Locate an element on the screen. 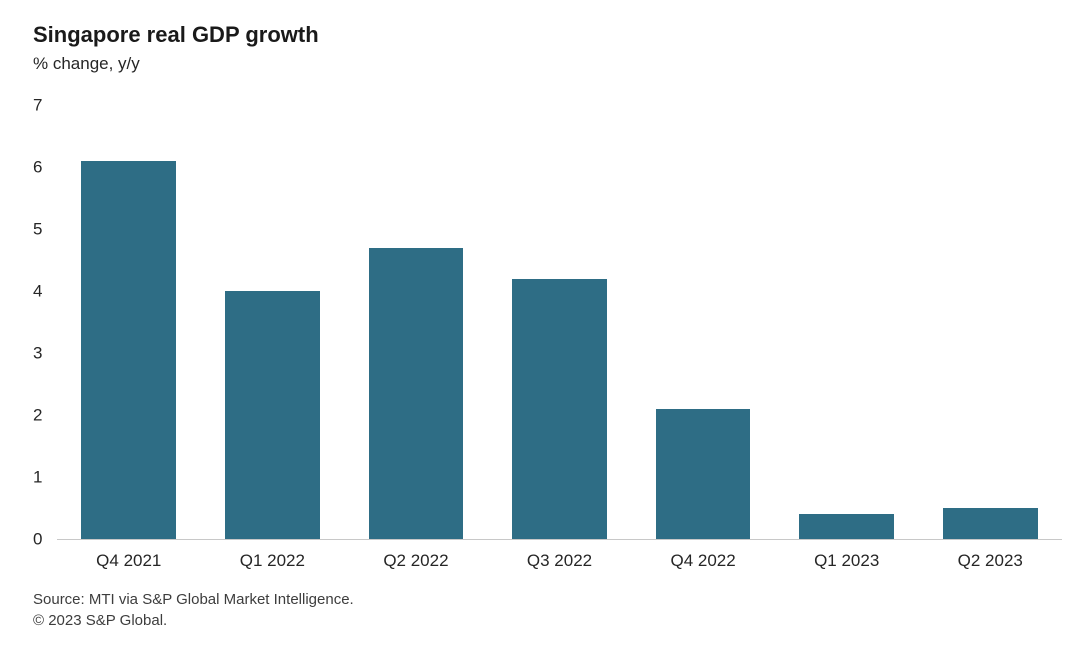  x-tick-label: Q2 2022 is located at coordinates (416, 560).